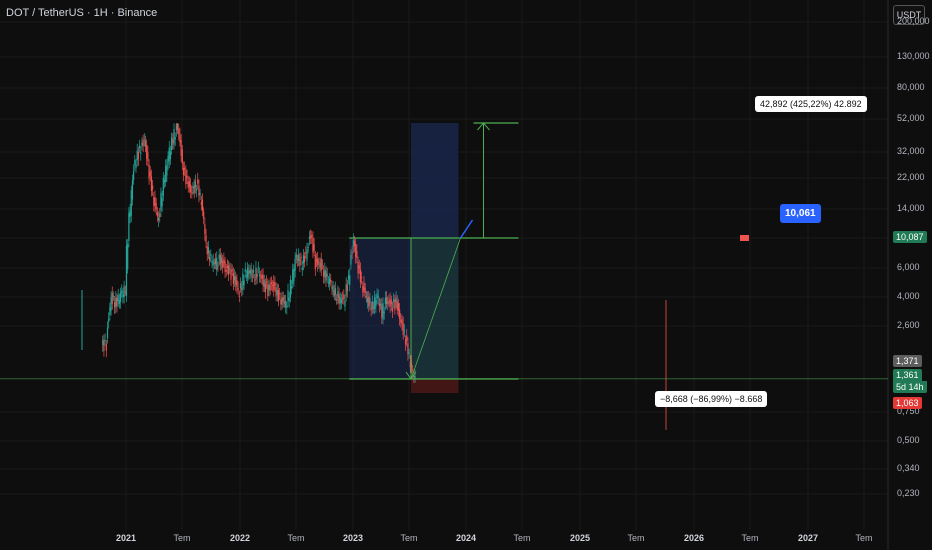 The image size is (932, 550). What do you see at coordinates (907, 403) in the screenshot?
I see `price-level-badge-low: 1,063` at bounding box center [907, 403].